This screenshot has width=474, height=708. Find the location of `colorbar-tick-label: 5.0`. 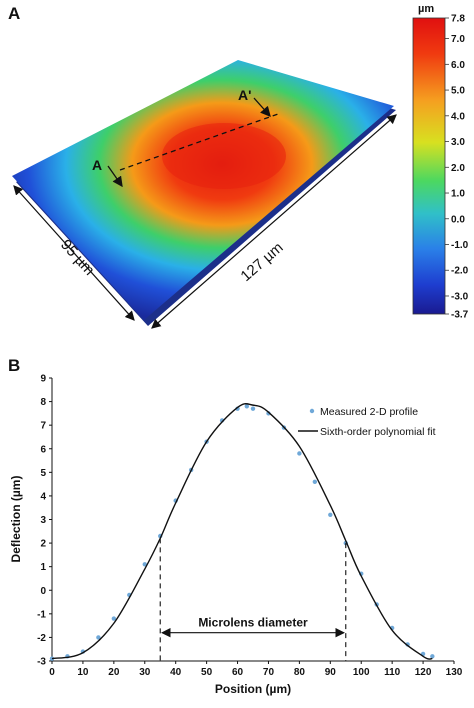

colorbar-tick-label: 5.0 is located at coordinates (458, 91).